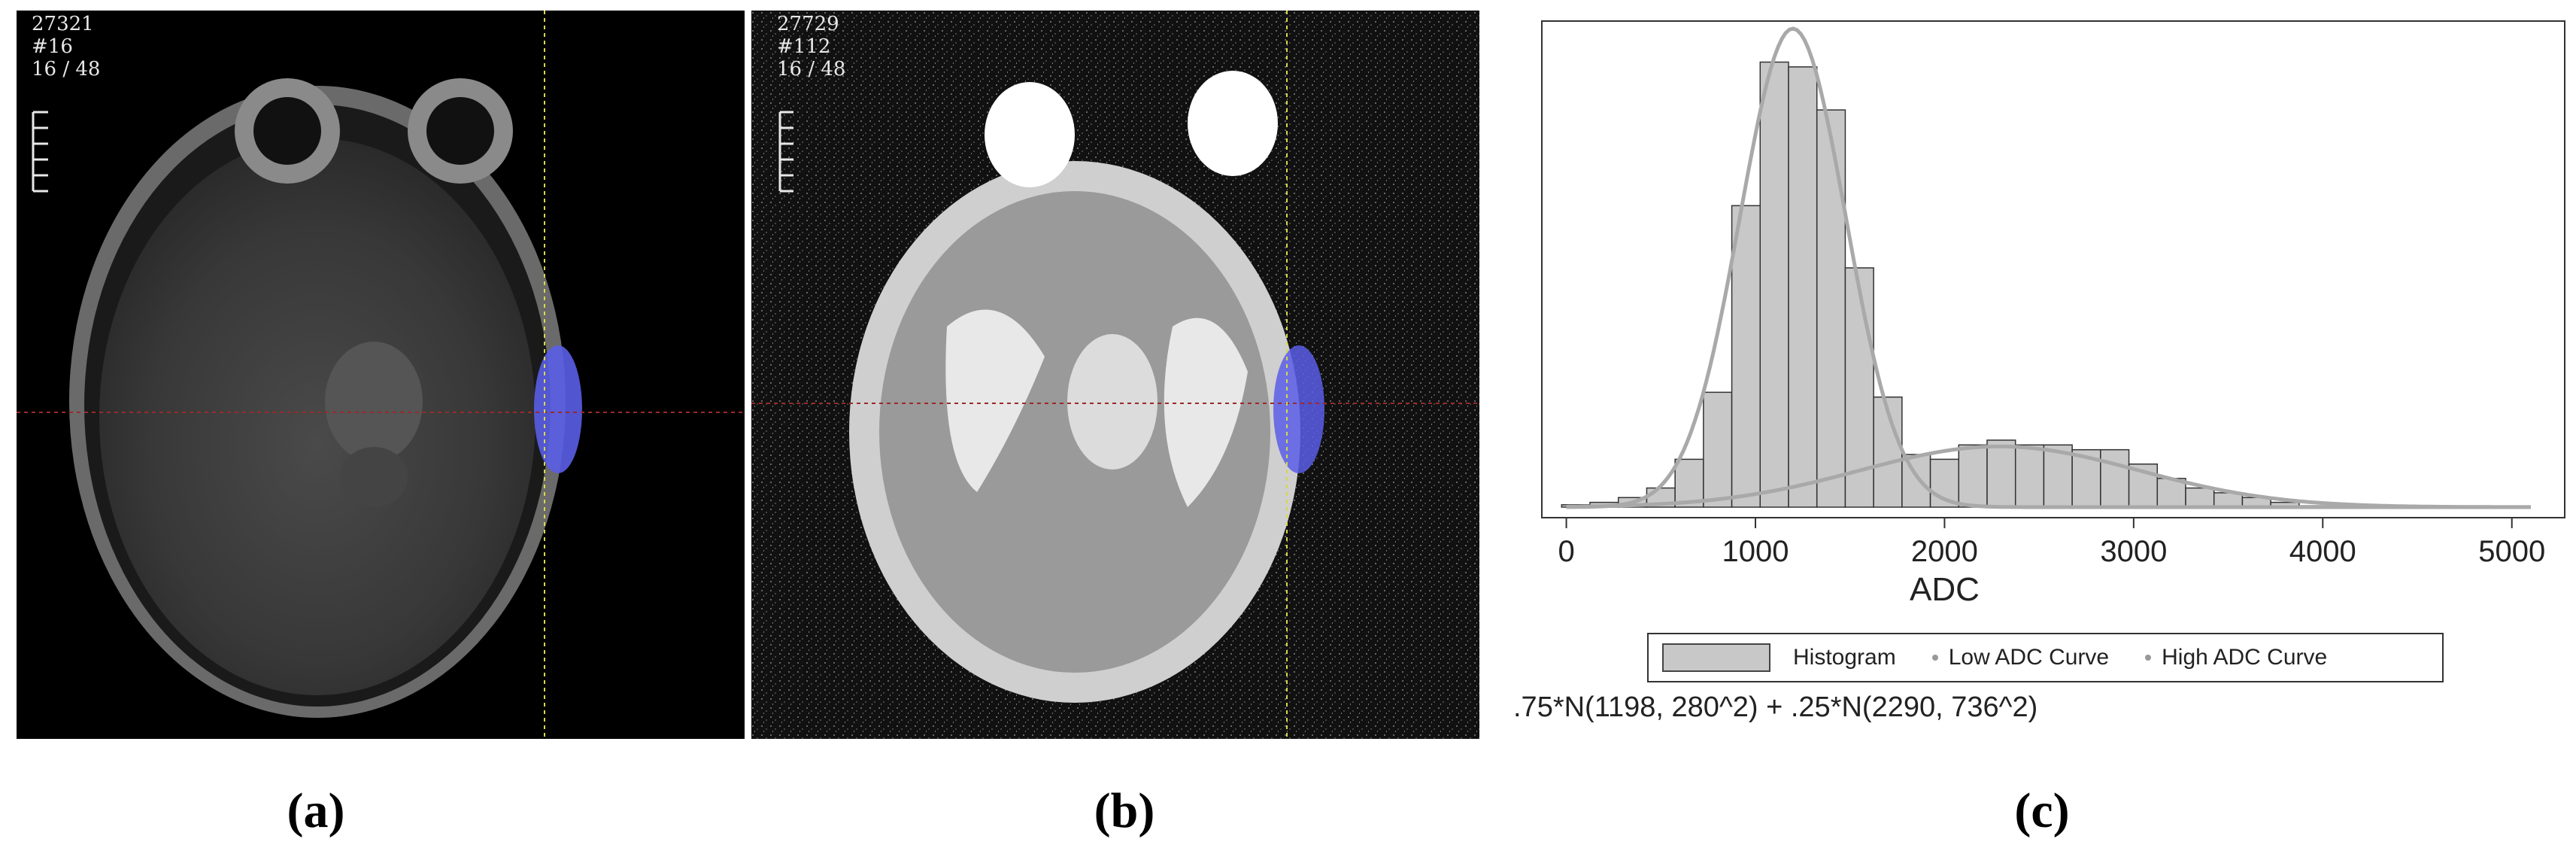 The image size is (2576, 851). What do you see at coordinates (1945, 589) in the screenshot?
I see `x-axis-label: ADC` at bounding box center [1945, 589].